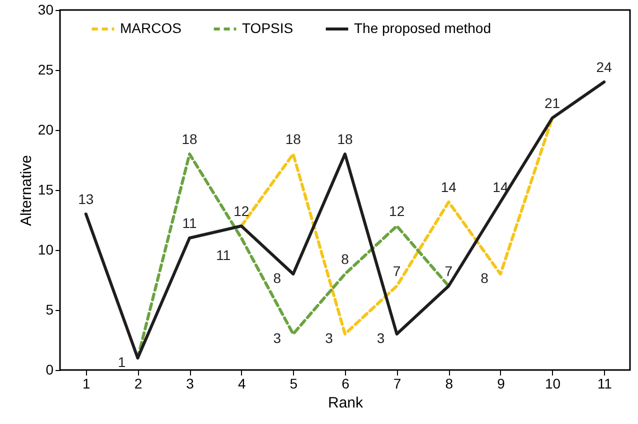  I want to click on y-tick-label: 0, so click(50, 370).